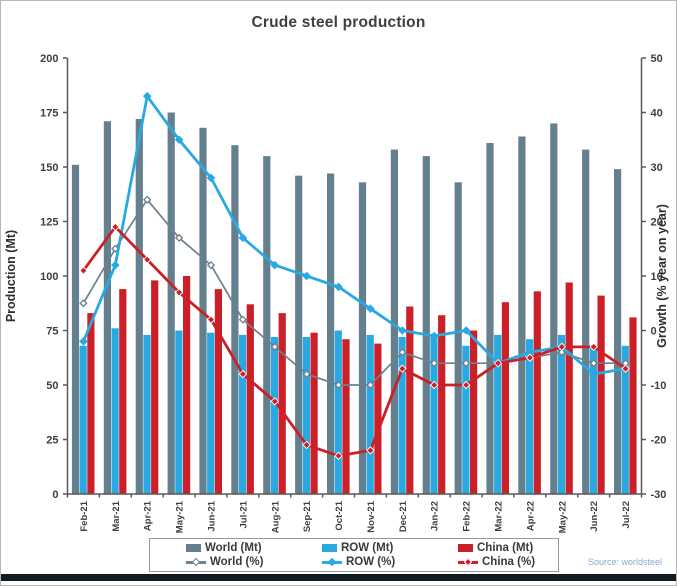 The width and height of the screenshot is (677, 586). I want to click on svg-text: 200, so click(49, 59).